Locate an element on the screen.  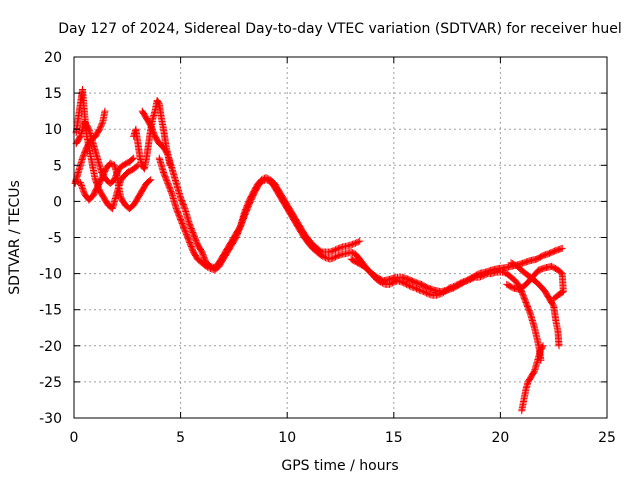
x-tick-label: 25 is located at coordinates (607, 438).